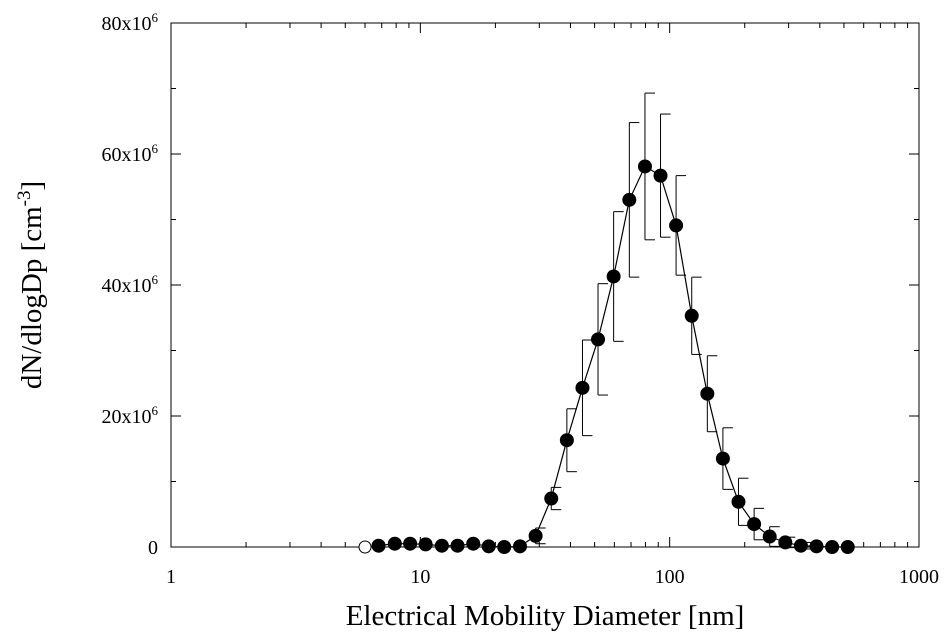  Describe the element at coordinates (171, 577) in the screenshot. I see `x-tick-label: 1` at that location.